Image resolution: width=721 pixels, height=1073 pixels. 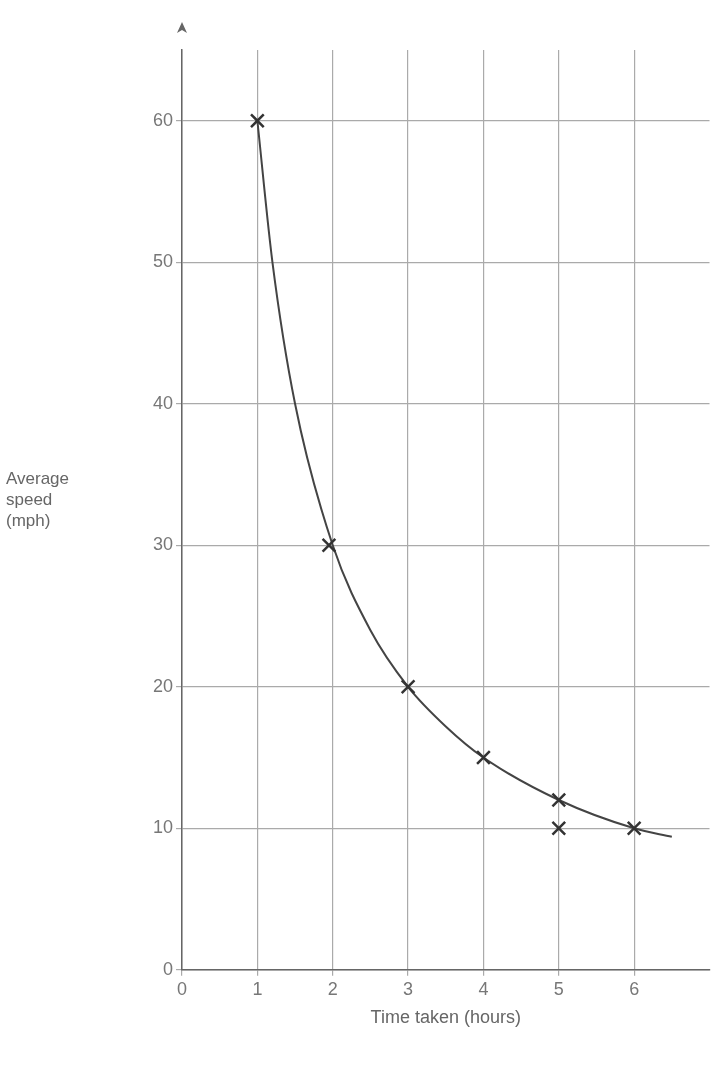 I want to click on y-tick-label: 30, so click(x=163, y=544).